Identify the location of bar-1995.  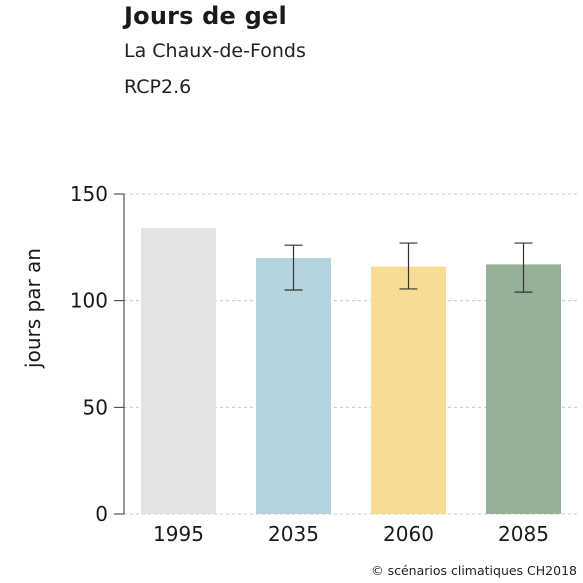
(178, 371).